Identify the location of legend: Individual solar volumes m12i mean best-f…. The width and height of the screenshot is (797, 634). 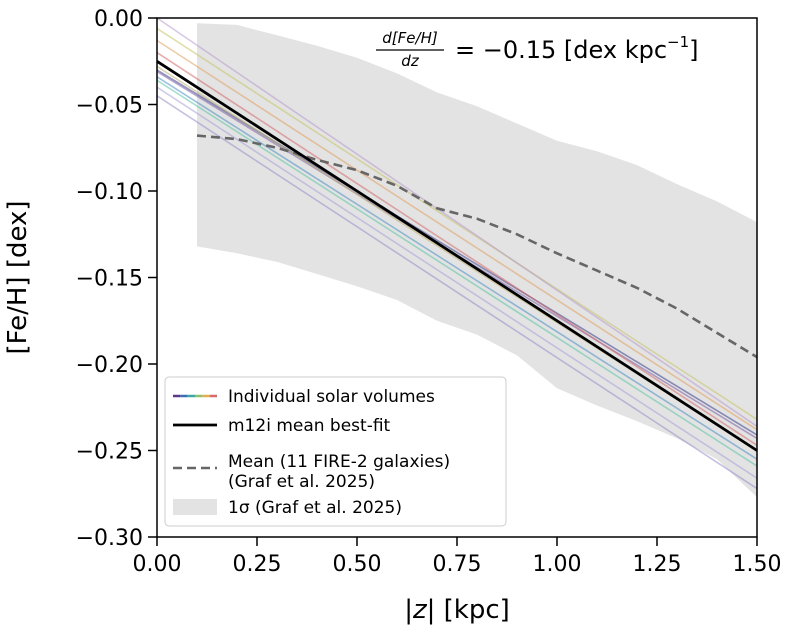
(335, 451).